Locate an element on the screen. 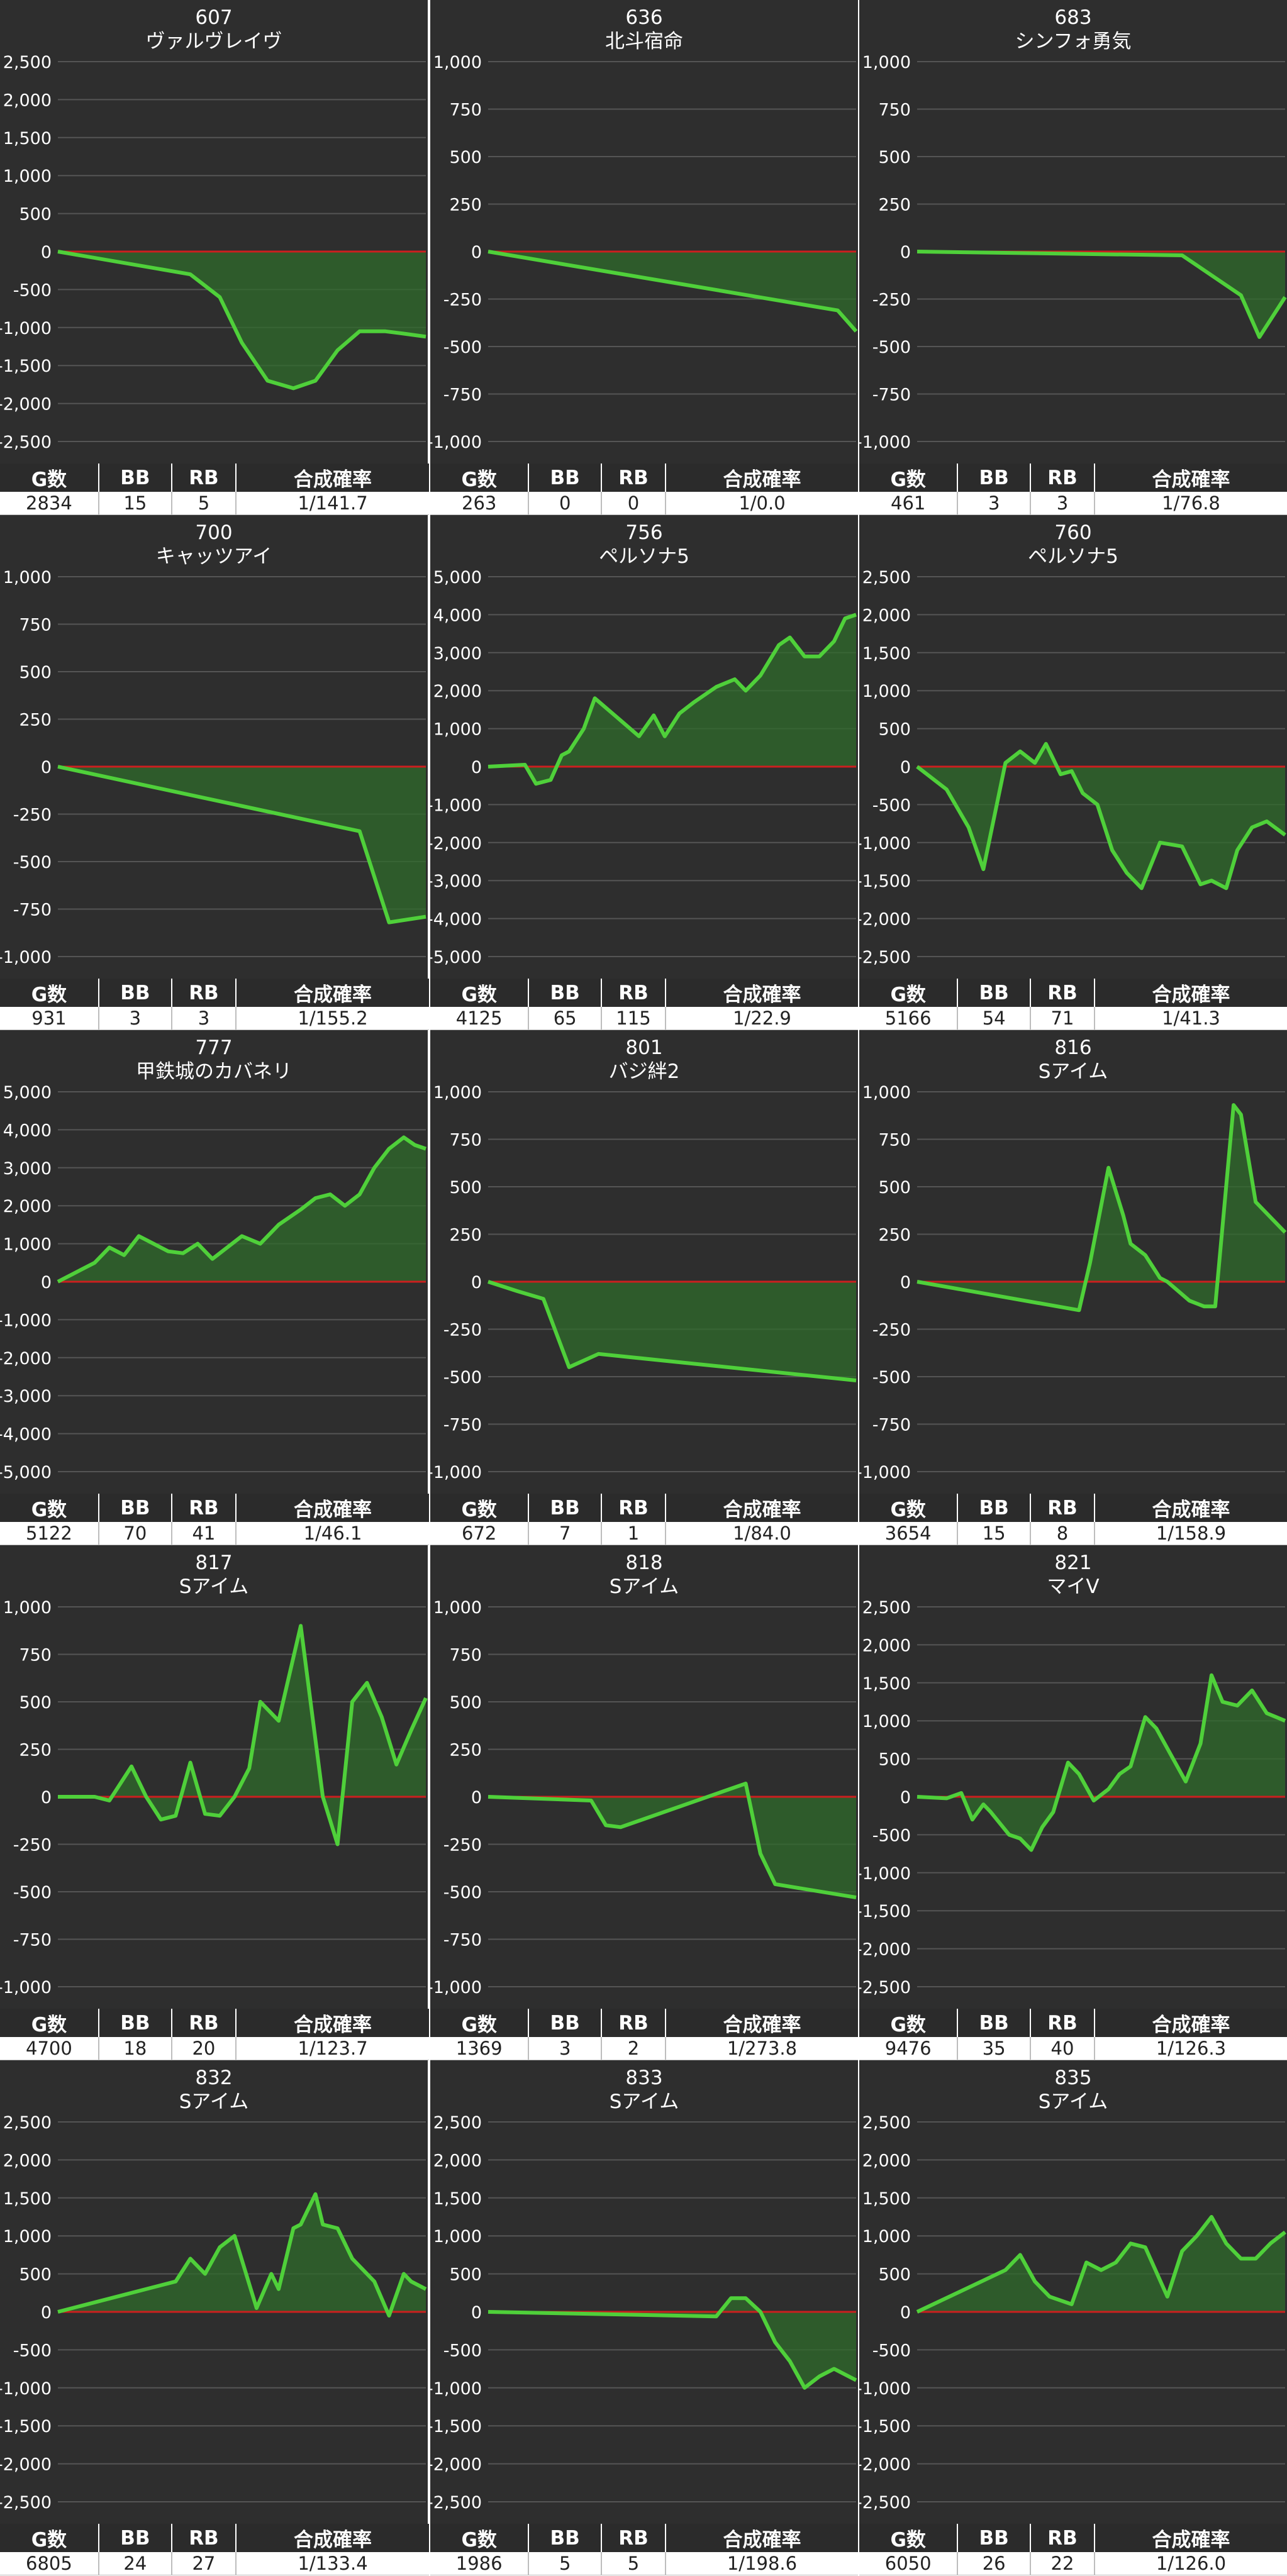  stats-value-rate: 1/133.4 is located at coordinates (332, 2563).